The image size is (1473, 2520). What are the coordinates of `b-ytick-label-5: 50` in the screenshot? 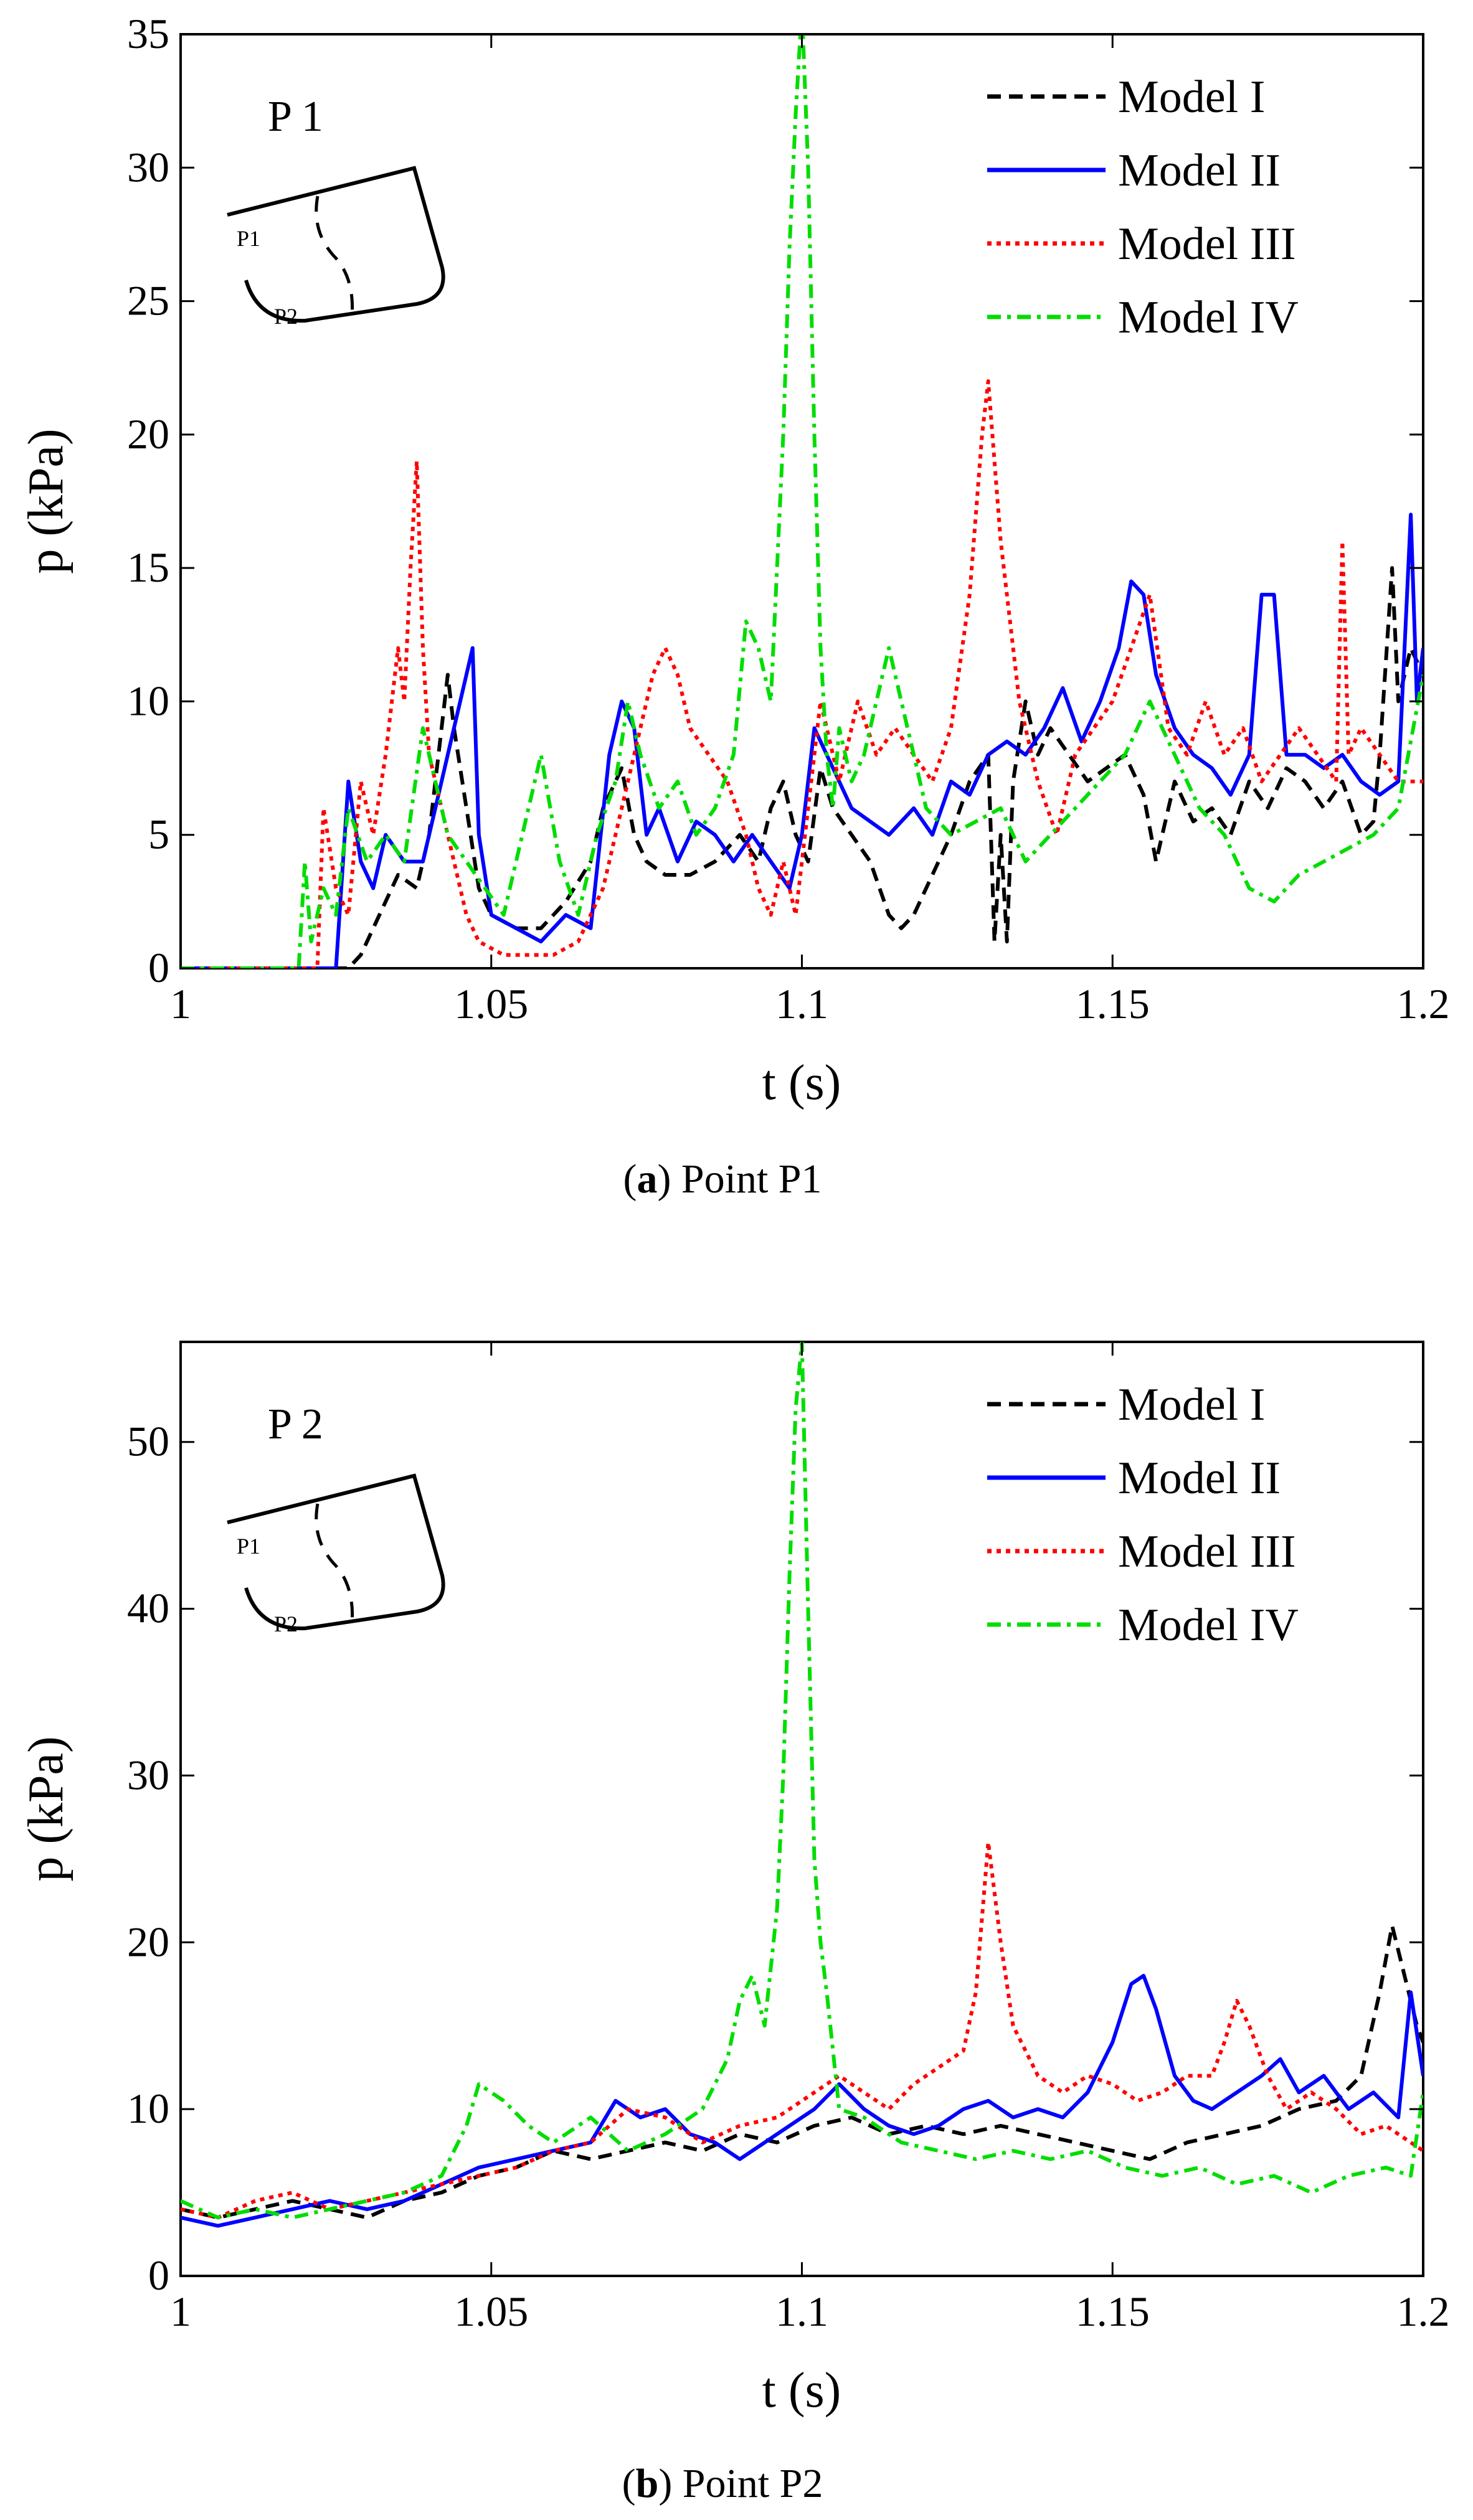 It's located at (148, 1442).